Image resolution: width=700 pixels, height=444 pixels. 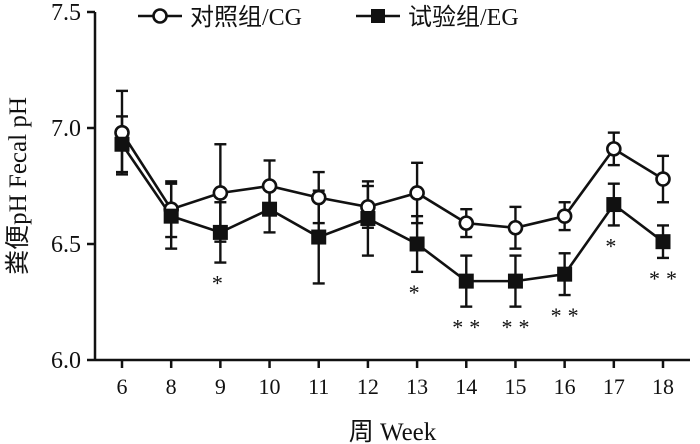 I want to click on y-tick-label: 6.5, so click(x=66, y=245).